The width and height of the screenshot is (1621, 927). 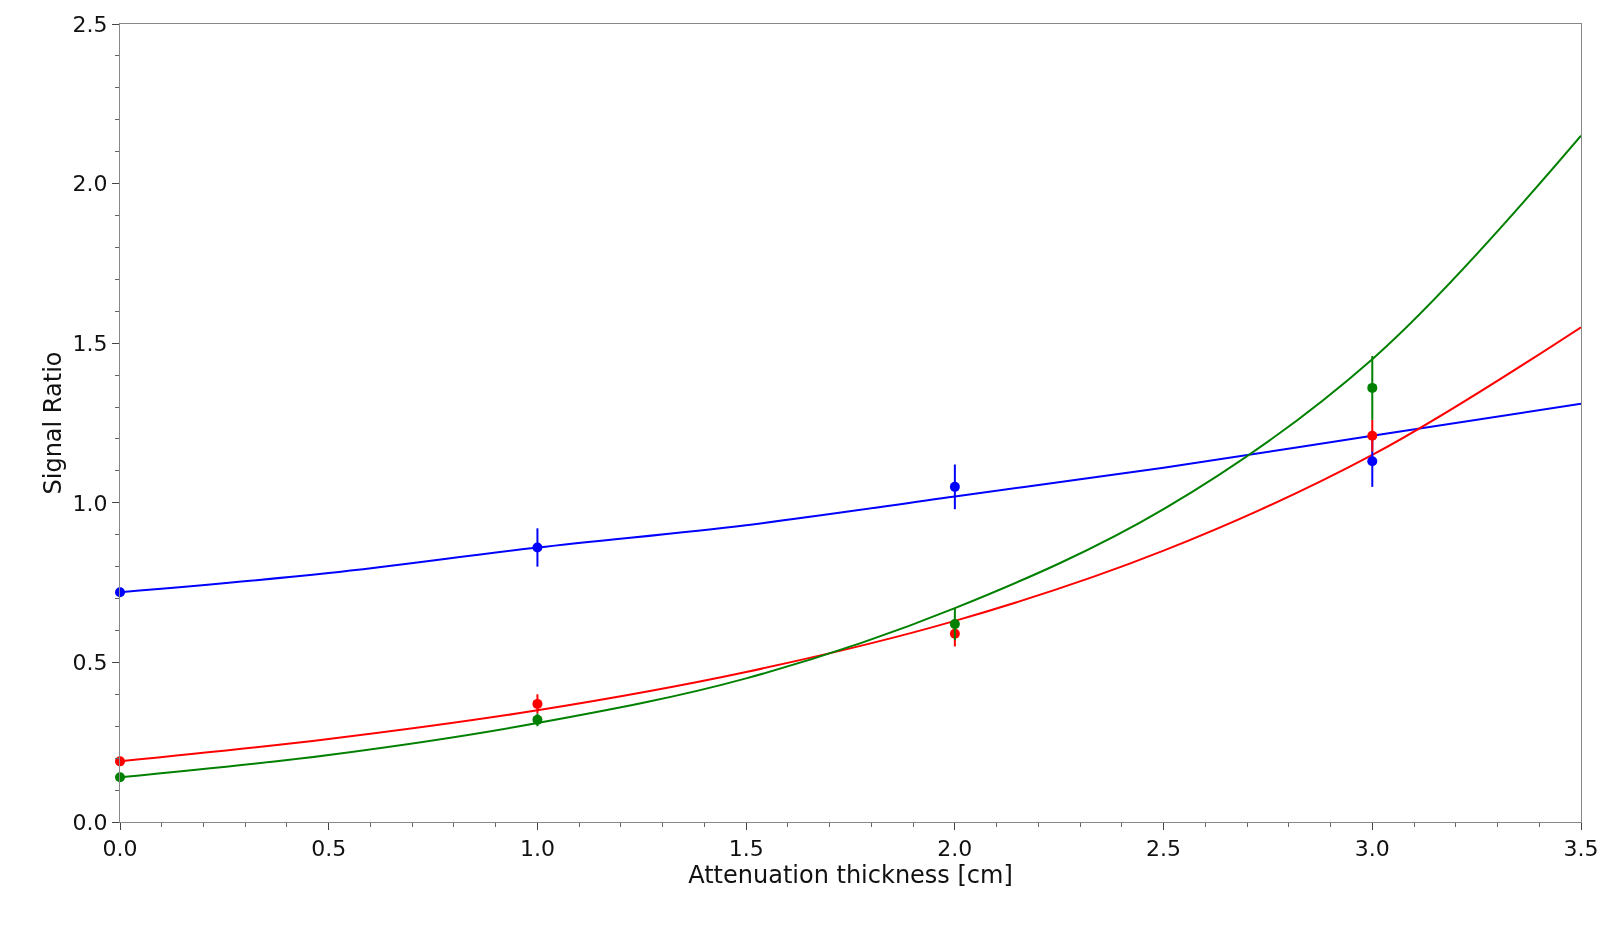 I want to click on y-tick-label: 0.5, so click(x=90, y=663).